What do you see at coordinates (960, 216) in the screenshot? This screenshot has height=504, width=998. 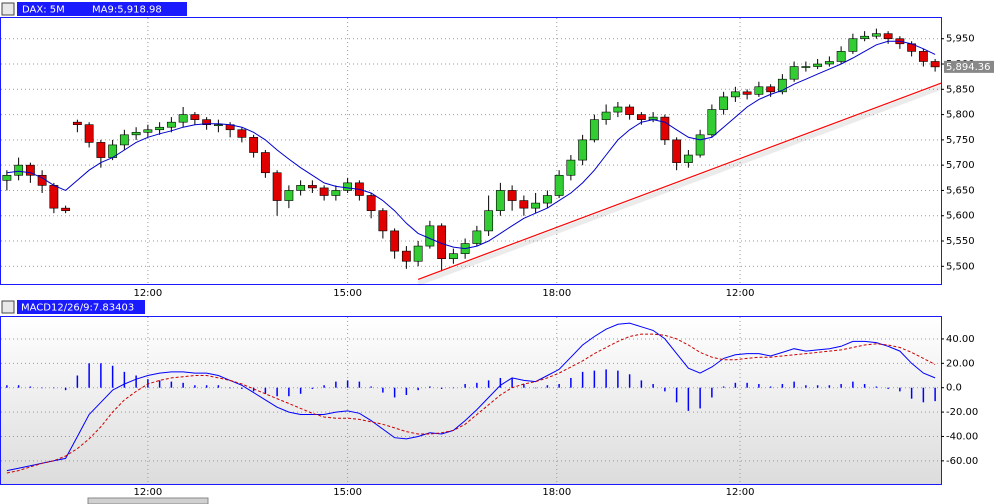 I see `y-tick-label: 5,600` at bounding box center [960, 216].